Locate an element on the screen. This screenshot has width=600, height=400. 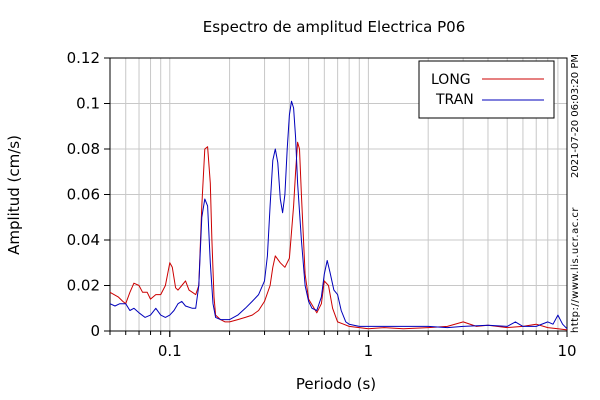
legend-label-tran: TRAN is located at coordinates (454, 100).